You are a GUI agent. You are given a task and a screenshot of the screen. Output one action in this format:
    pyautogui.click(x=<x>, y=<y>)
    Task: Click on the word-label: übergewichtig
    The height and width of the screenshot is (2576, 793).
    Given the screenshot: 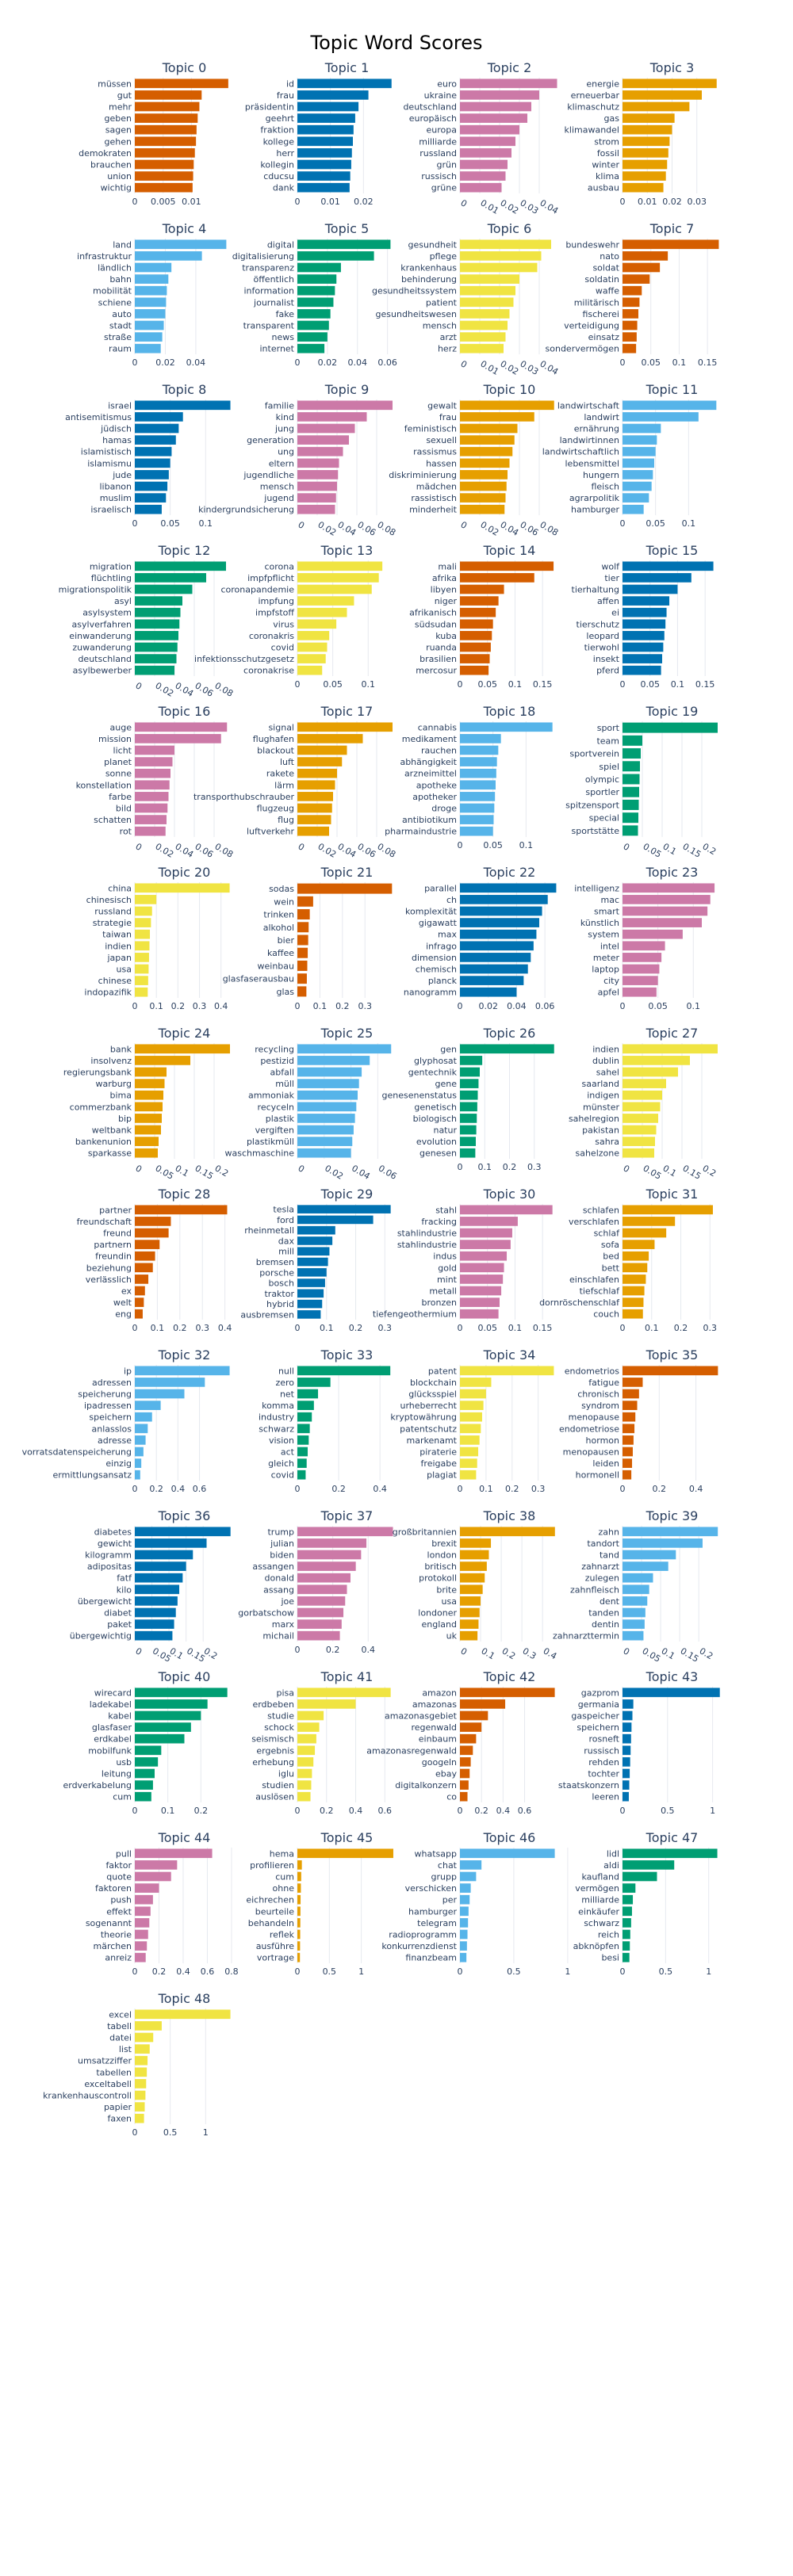 What is the action you would take?
    pyautogui.click(x=101, y=1636)
    